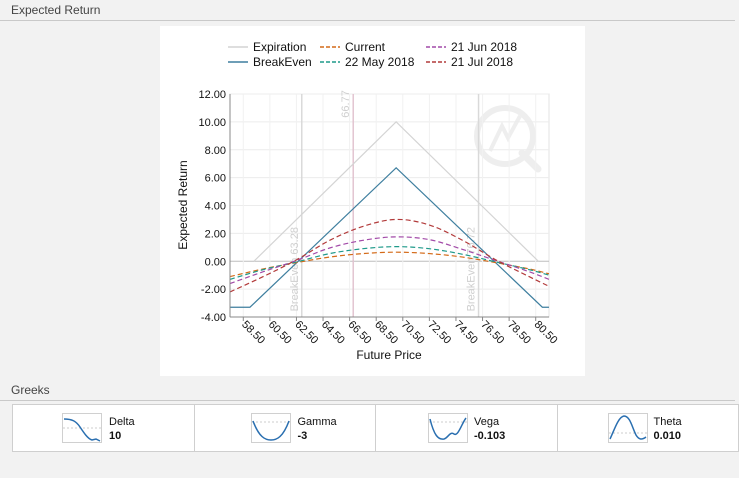 The height and width of the screenshot is (478, 739). I want to click on y-axis-label: Expected Return, so click(183, 204).